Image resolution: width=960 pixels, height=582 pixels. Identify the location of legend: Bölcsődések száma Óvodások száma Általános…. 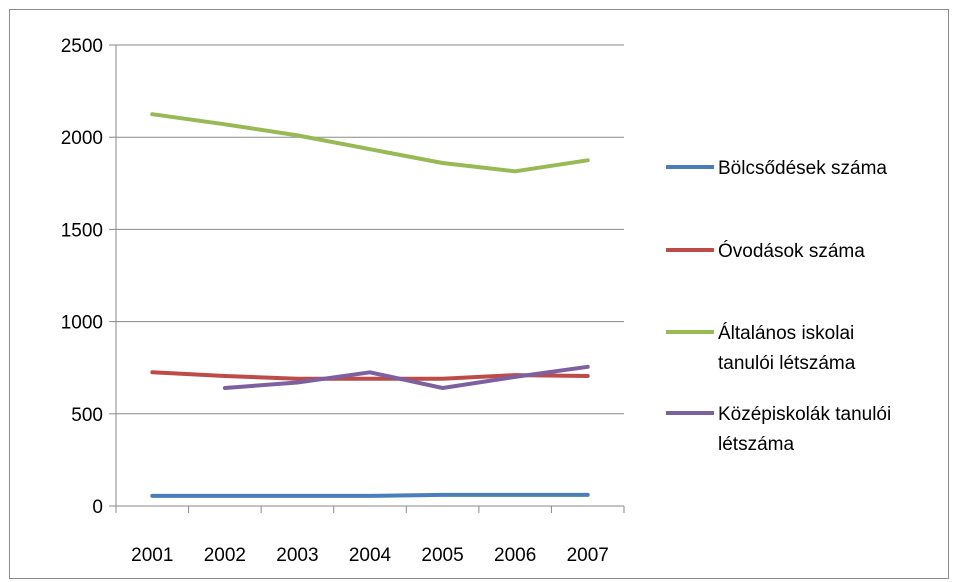
(778, 306).